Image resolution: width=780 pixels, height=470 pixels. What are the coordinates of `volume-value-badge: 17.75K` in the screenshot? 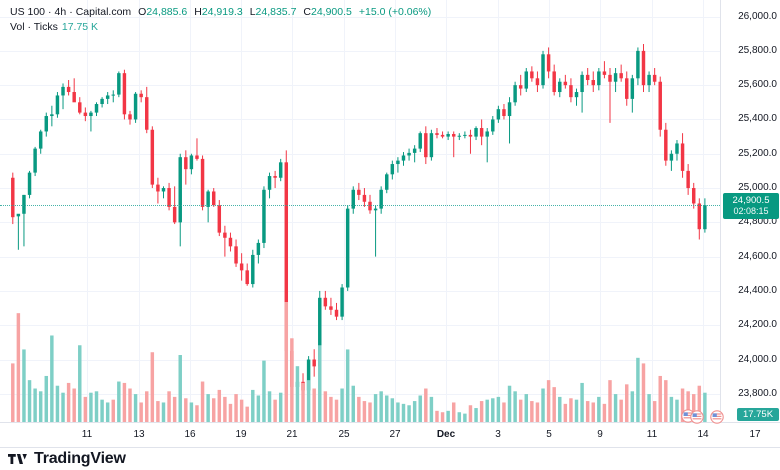 It's located at (758, 414).